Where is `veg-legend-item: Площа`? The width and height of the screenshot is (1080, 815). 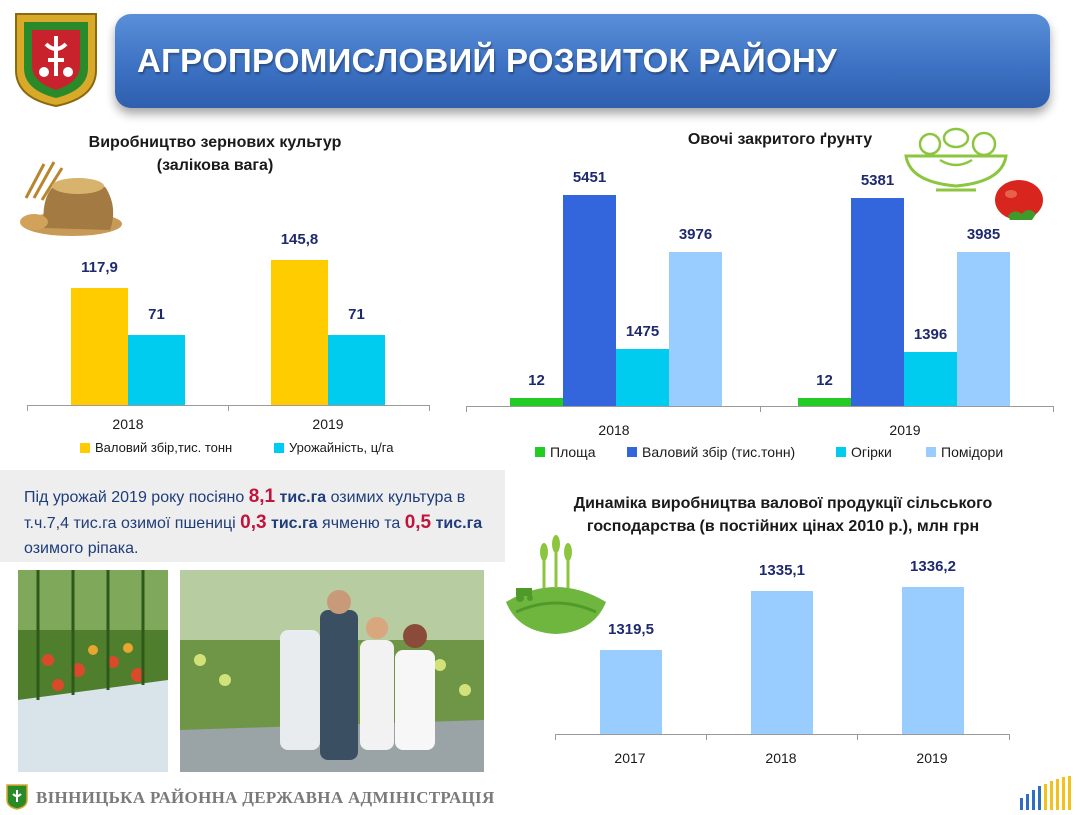 veg-legend-item: Площа is located at coordinates (565, 452).